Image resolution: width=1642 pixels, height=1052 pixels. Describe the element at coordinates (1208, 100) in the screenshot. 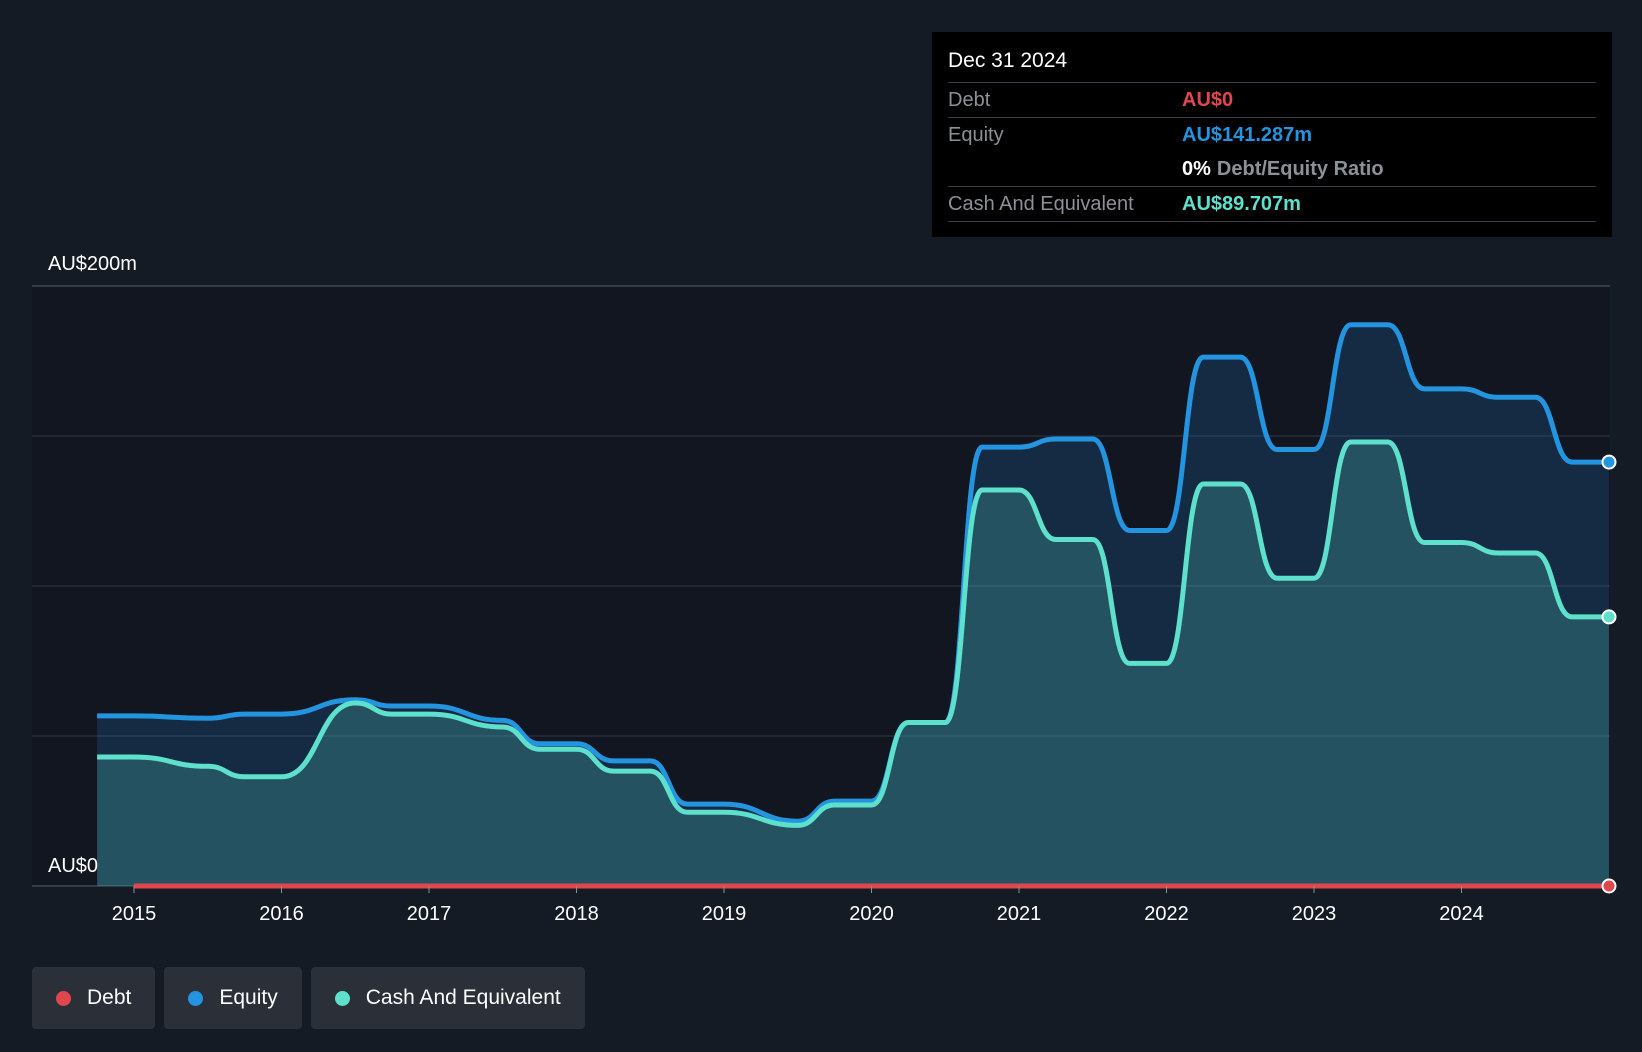

I see `tooltip-debt-value: AU$0` at that location.